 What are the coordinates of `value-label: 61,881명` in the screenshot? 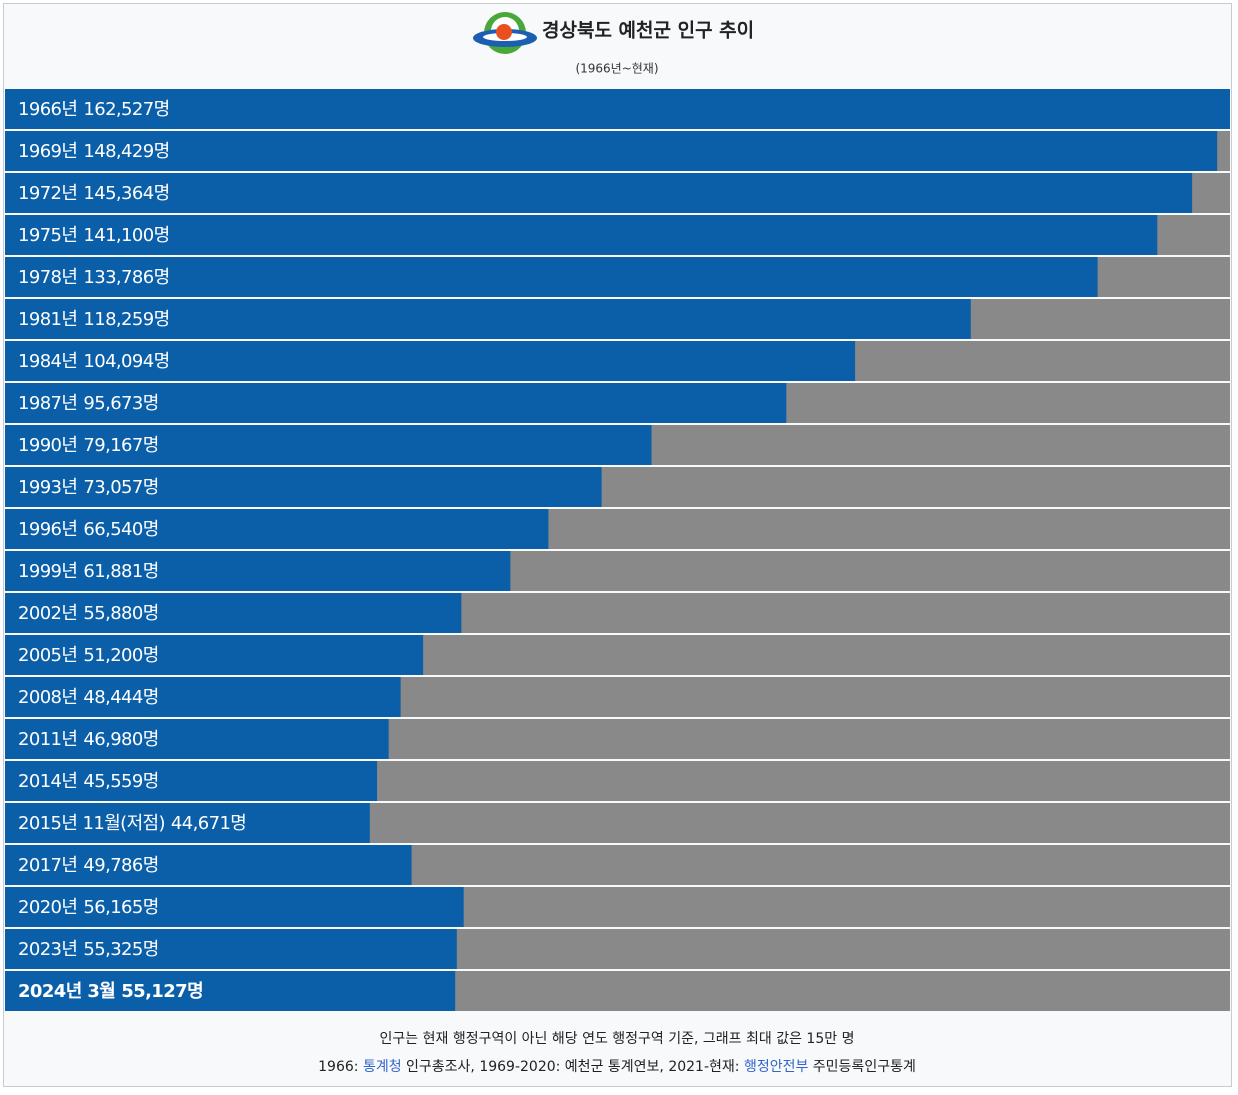 It's located at (120, 571).